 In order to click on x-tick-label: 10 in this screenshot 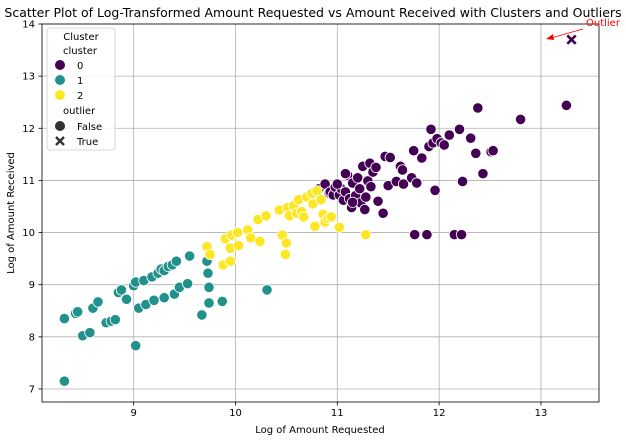, I will do `click(235, 413)`.